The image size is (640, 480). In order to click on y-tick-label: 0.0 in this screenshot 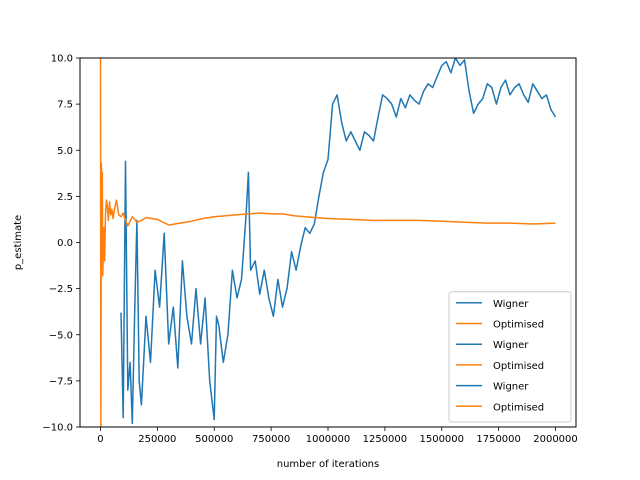, I will do `click(65, 243)`.